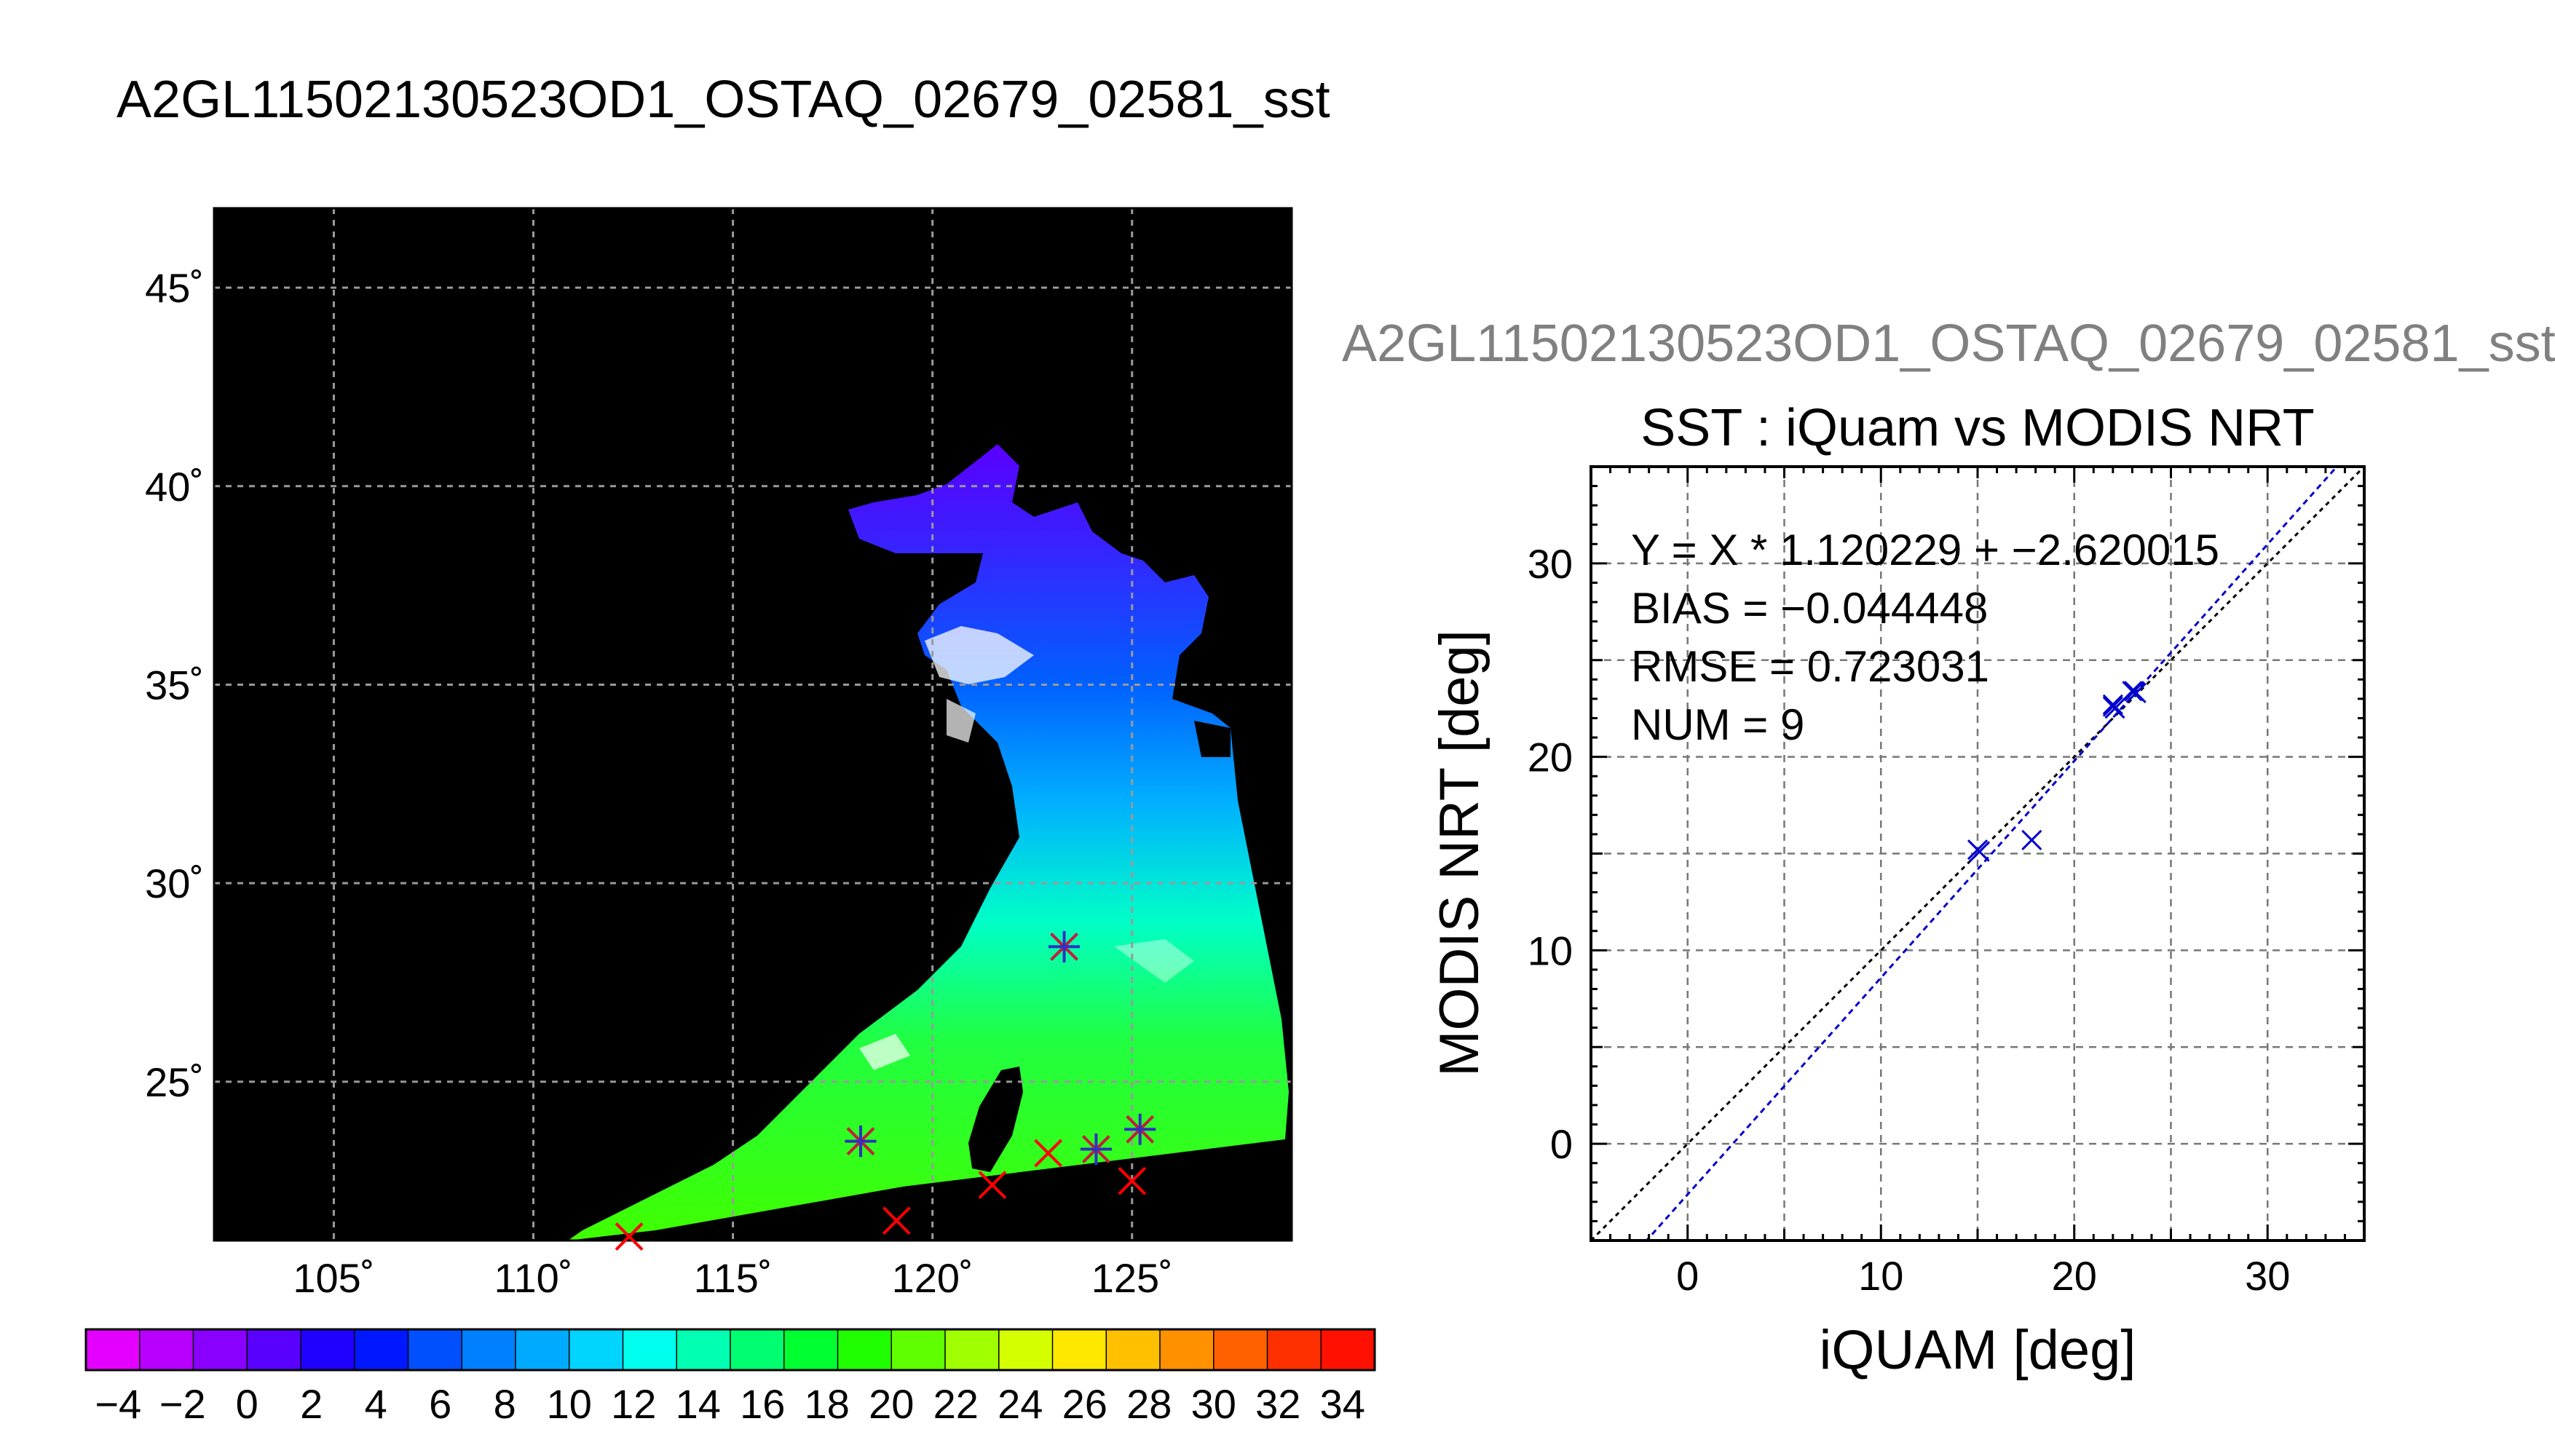 This screenshot has height=1456, width=2555. Describe the element at coordinates (1020, 1404) in the screenshot. I see `colorbar-tick-label: 24` at that location.